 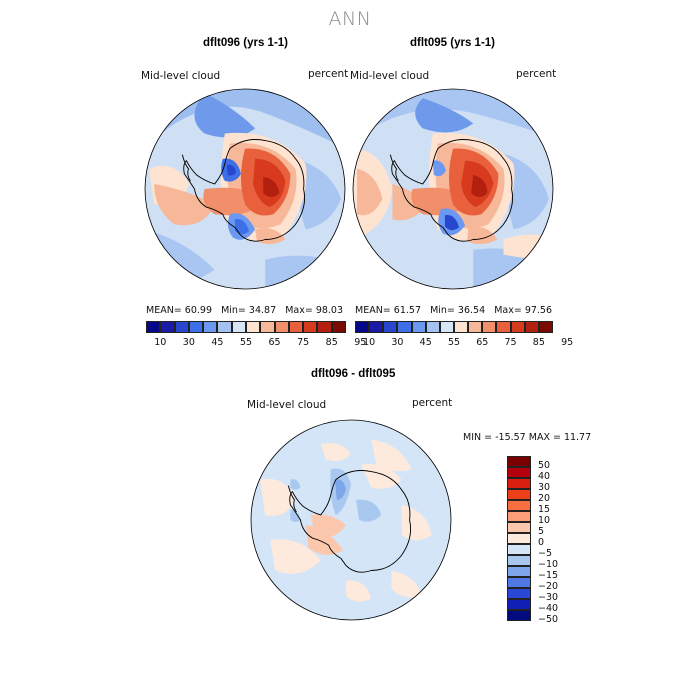 What do you see at coordinates (390, 76) in the screenshot?
I see `panel-2-variable-label: Mid-level cloud` at bounding box center [390, 76].